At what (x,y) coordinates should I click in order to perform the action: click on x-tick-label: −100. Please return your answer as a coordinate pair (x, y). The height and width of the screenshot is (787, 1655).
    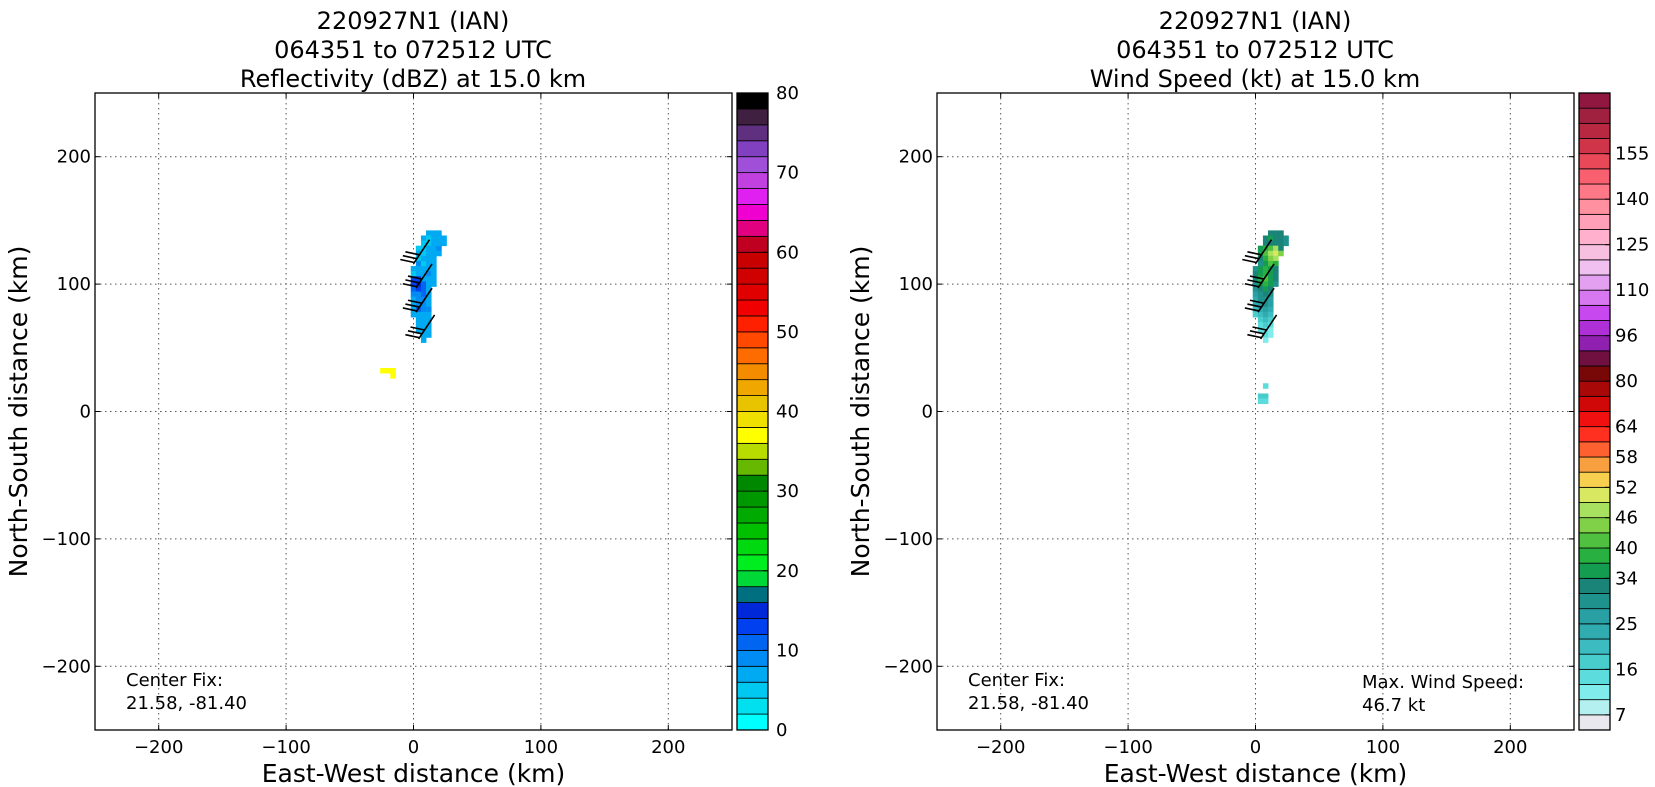
    Looking at the image, I should click on (1127, 747).